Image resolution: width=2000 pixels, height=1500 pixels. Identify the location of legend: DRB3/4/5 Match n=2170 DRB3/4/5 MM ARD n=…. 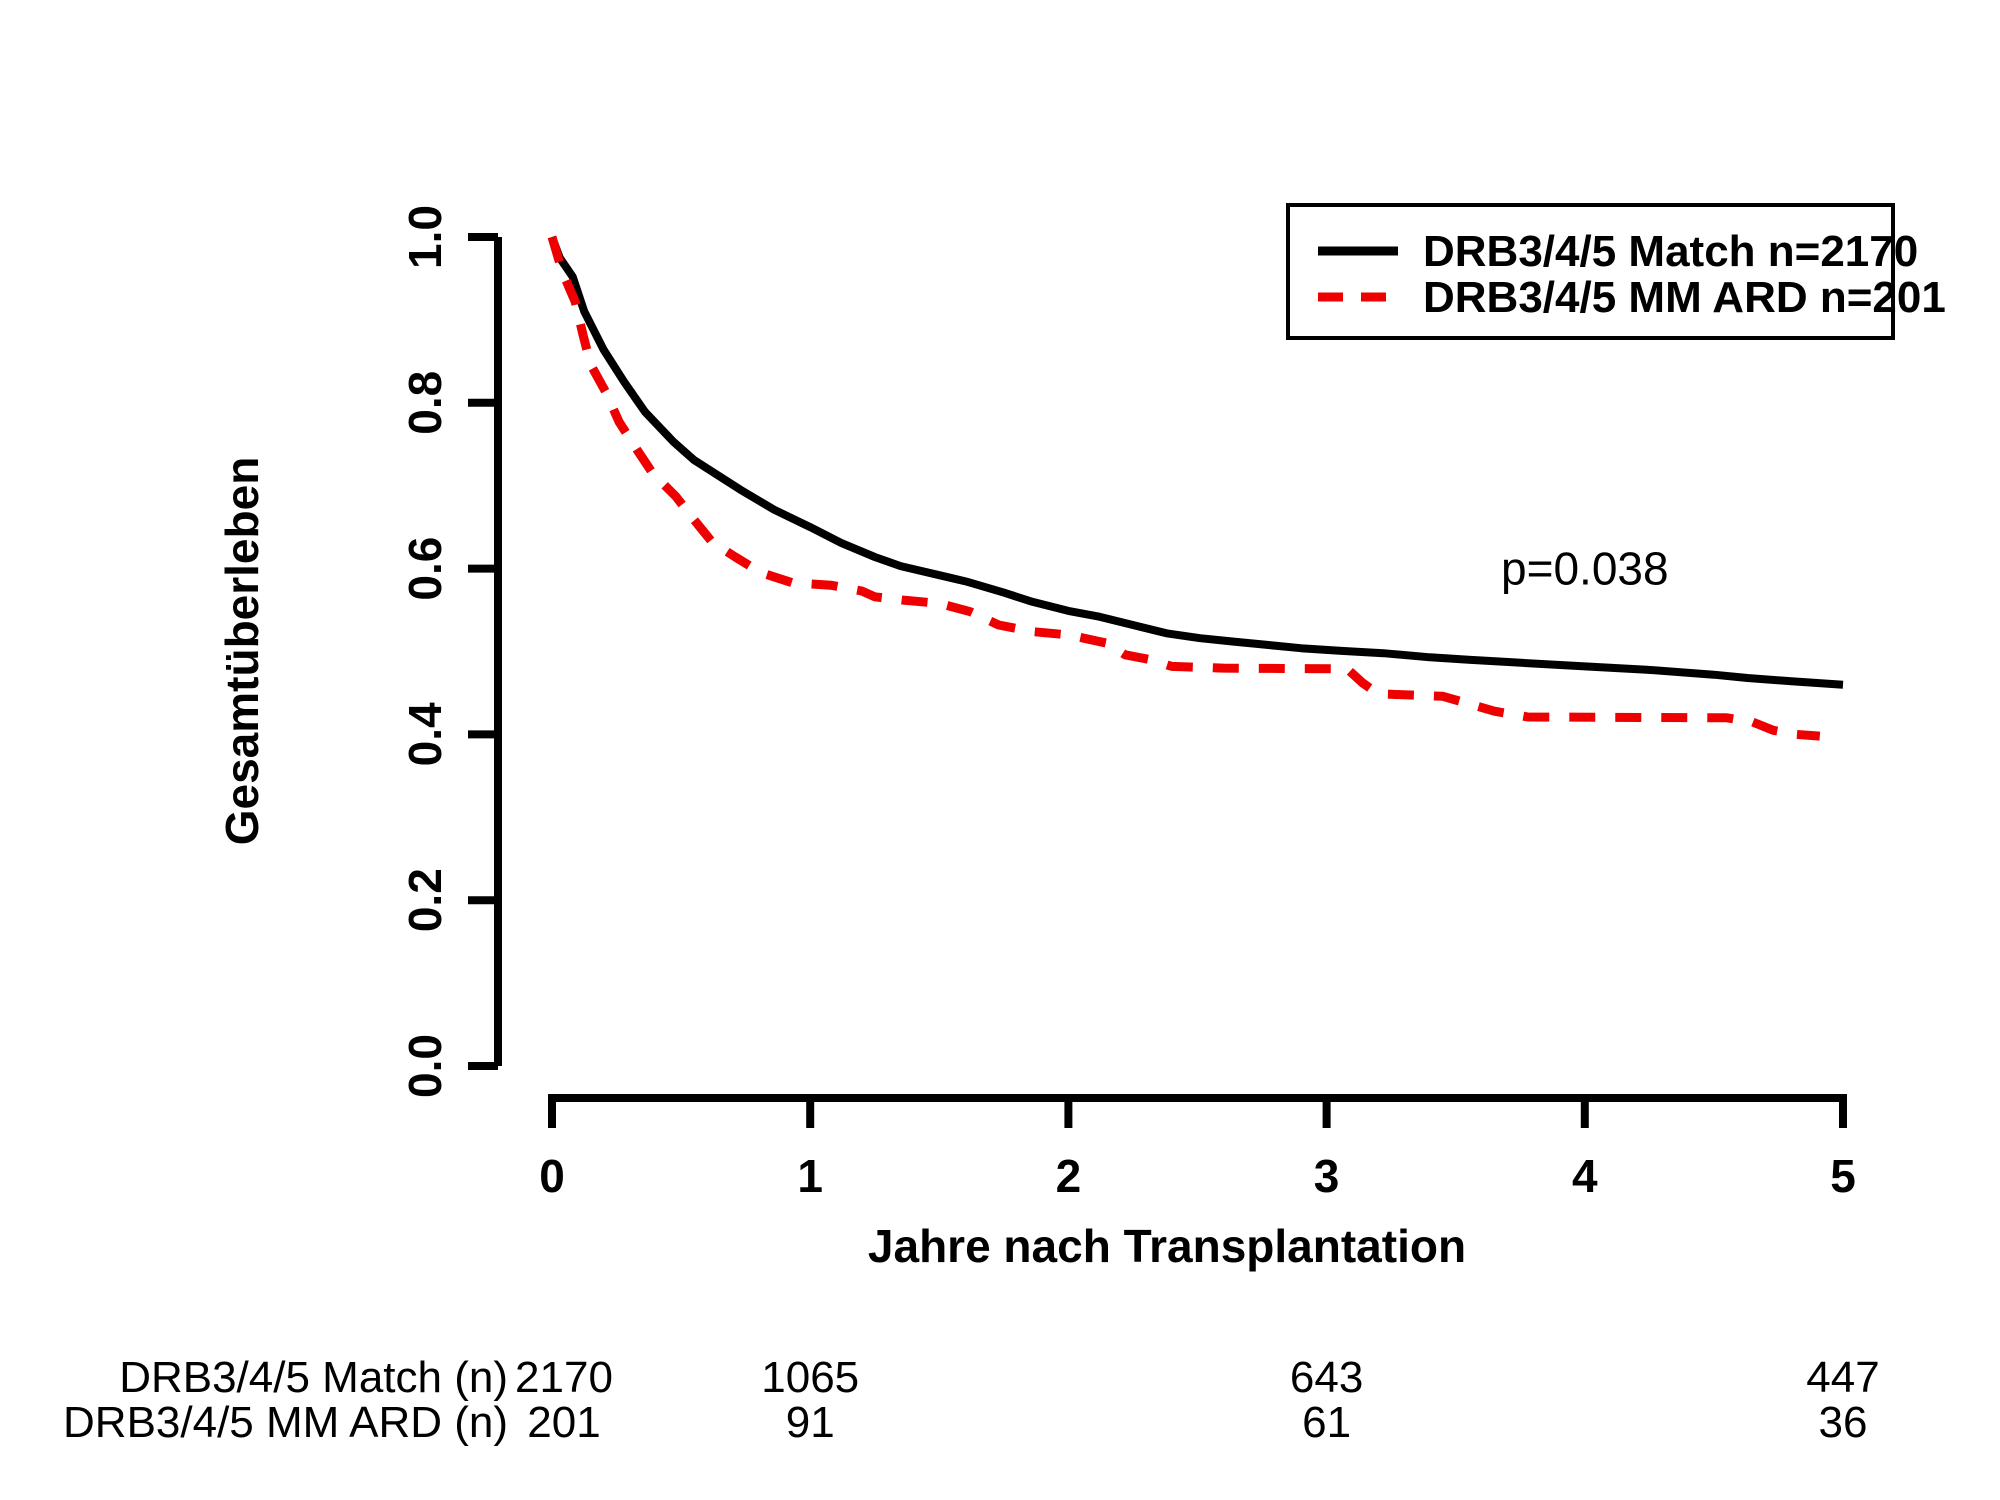
(1616, 271).